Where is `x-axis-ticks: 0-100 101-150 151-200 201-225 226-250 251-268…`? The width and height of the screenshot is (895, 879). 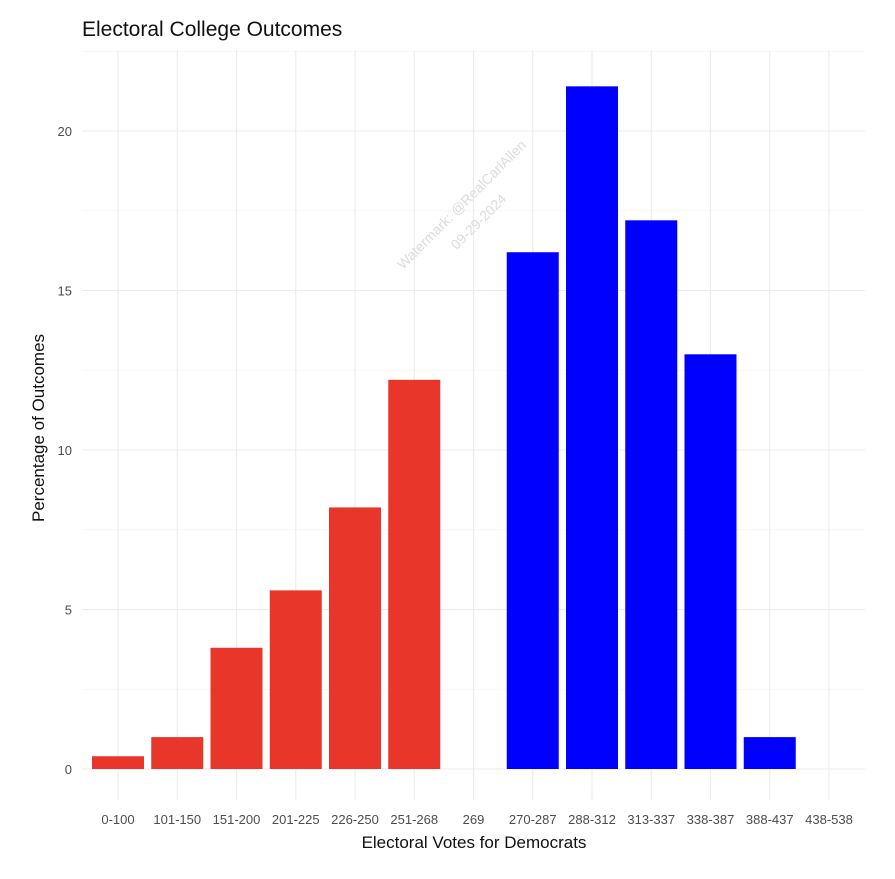
x-axis-ticks: 0-100 101-150 151-200 201-225 226-250 251-268… is located at coordinates (476, 819).